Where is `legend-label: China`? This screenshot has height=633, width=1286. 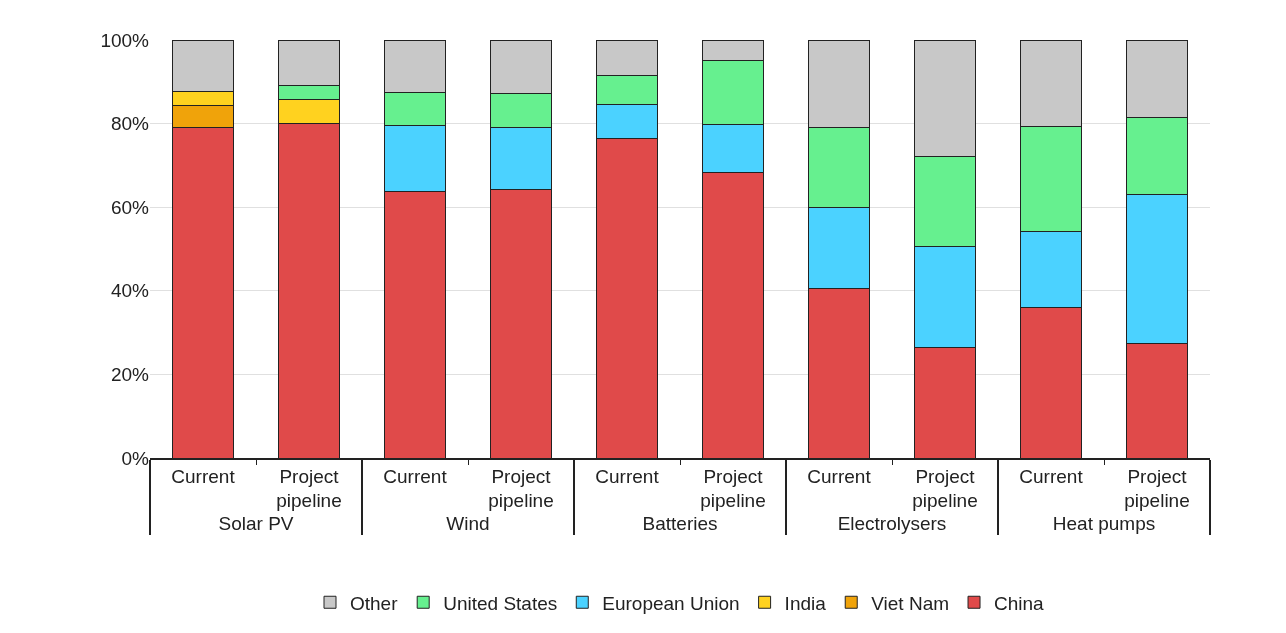 legend-label: China is located at coordinates (1019, 603).